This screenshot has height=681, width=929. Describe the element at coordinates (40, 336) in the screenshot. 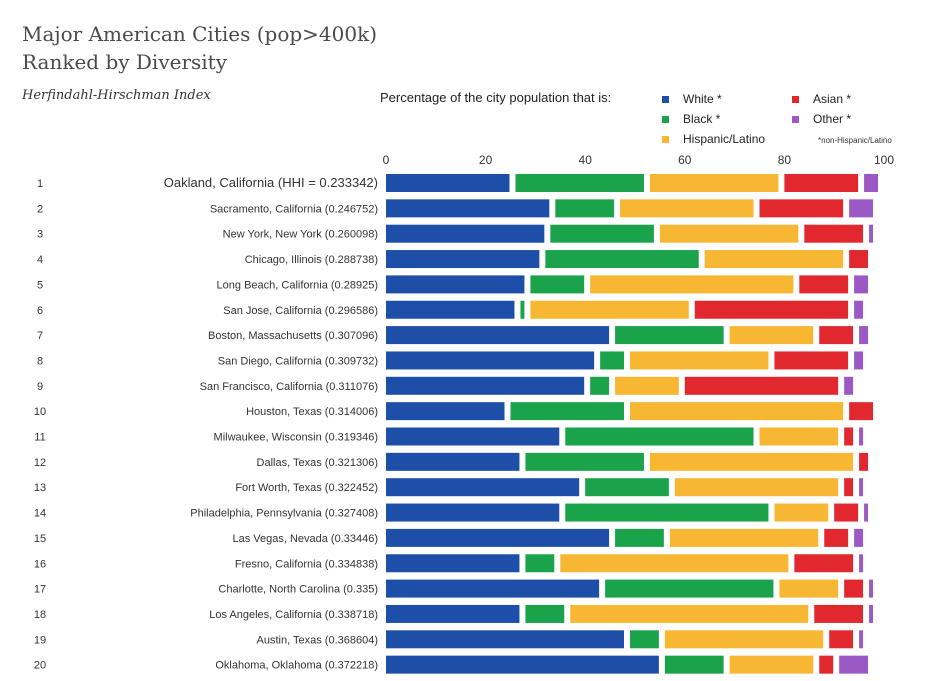

I see `rank-label: 7` at that location.